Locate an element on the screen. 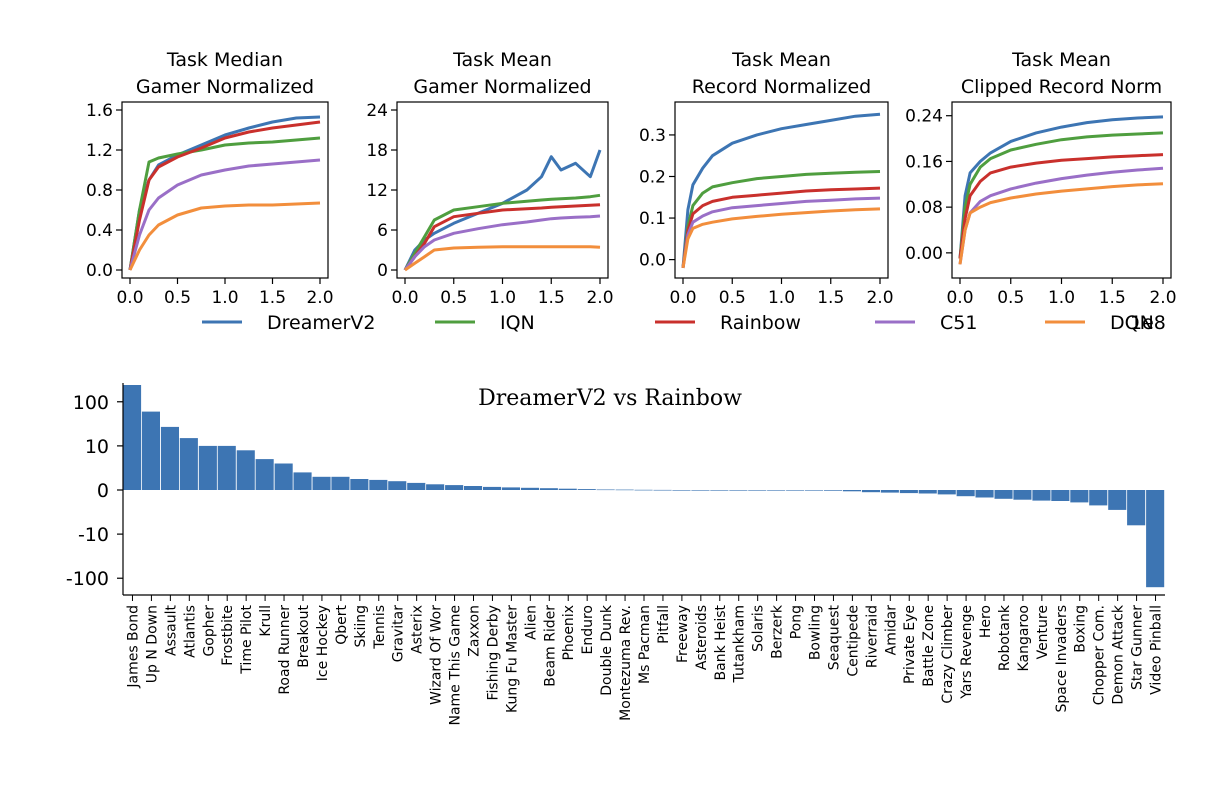 The height and width of the screenshot is (793, 1230). x-category-label: Fishing Derby is located at coordinates (493, 653).